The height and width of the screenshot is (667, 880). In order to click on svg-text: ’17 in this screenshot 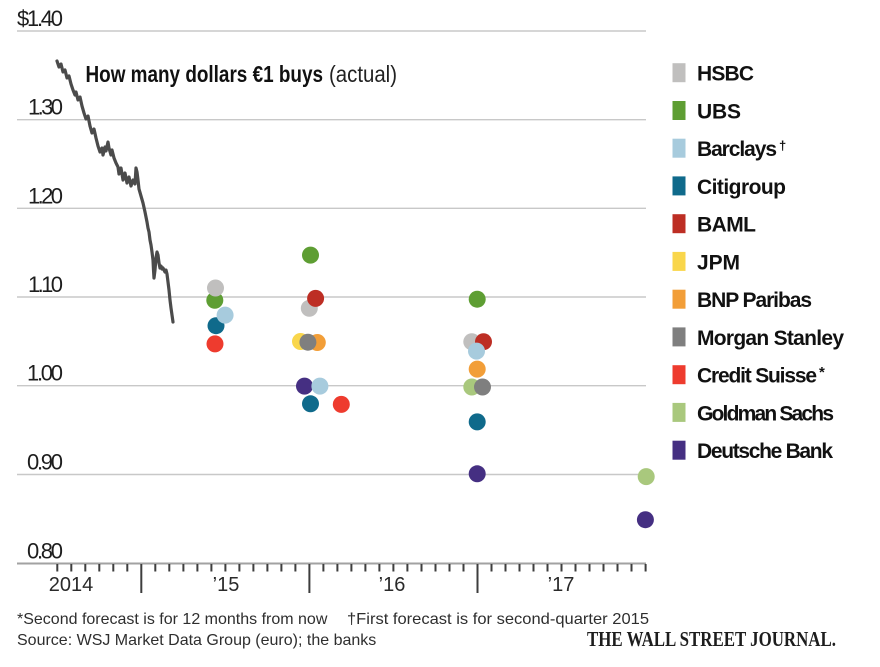, I will do `click(561, 585)`.